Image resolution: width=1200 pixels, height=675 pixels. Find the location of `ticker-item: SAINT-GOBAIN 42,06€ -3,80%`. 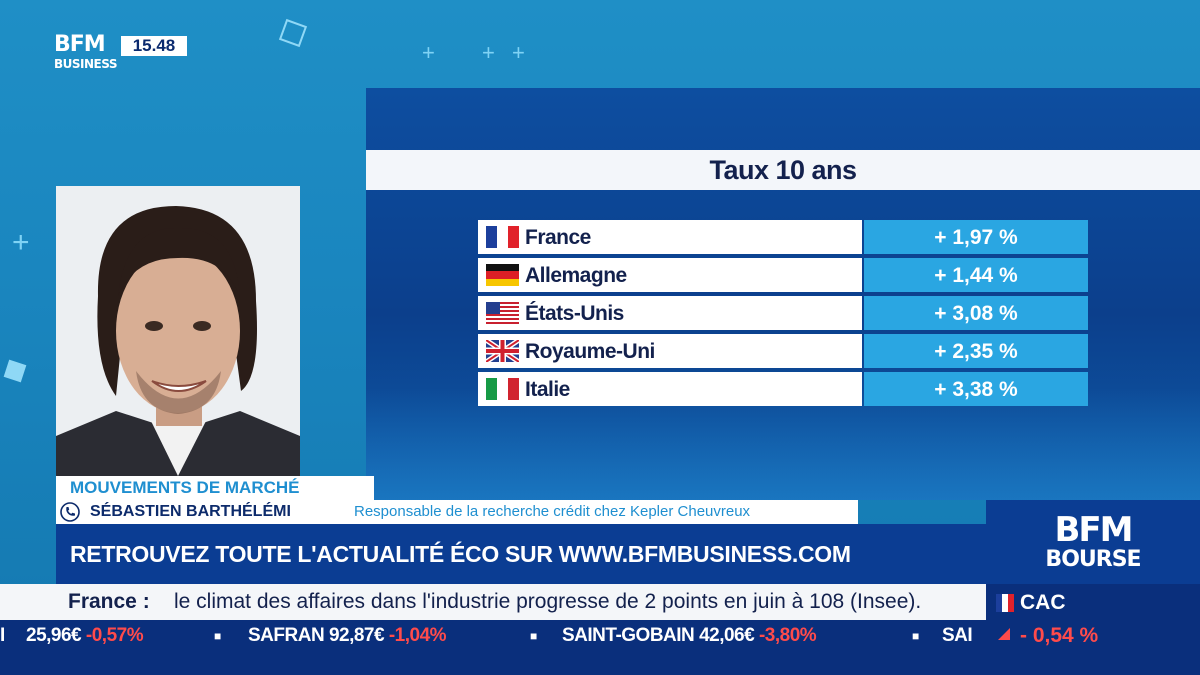

ticker-item: SAINT-GOBAIN 42,06€ -3,80% is located at coordinates (689, 636).